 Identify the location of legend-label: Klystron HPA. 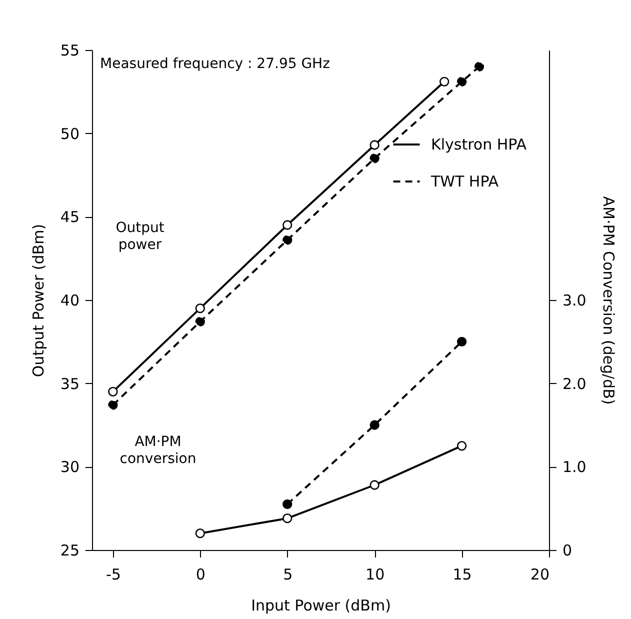
(479, 145).